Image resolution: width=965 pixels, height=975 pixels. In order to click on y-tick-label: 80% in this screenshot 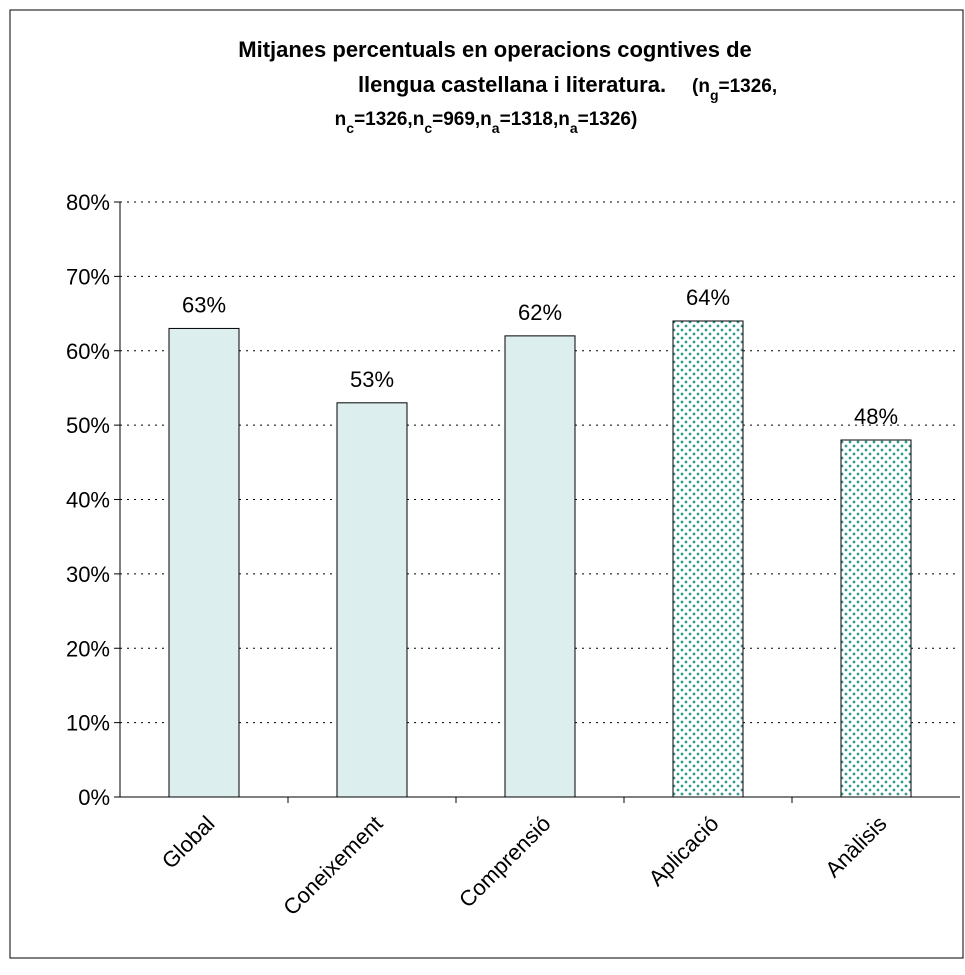, I will do `click(88, 202)`.